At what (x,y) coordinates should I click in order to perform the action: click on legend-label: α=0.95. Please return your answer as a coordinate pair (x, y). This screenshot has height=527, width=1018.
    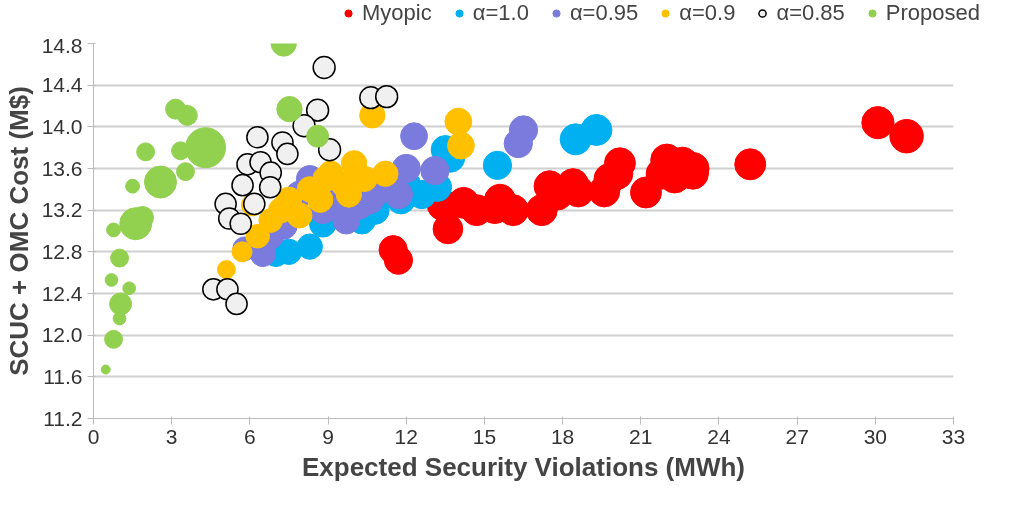
    Looking at the image, I should click on (604, 13).